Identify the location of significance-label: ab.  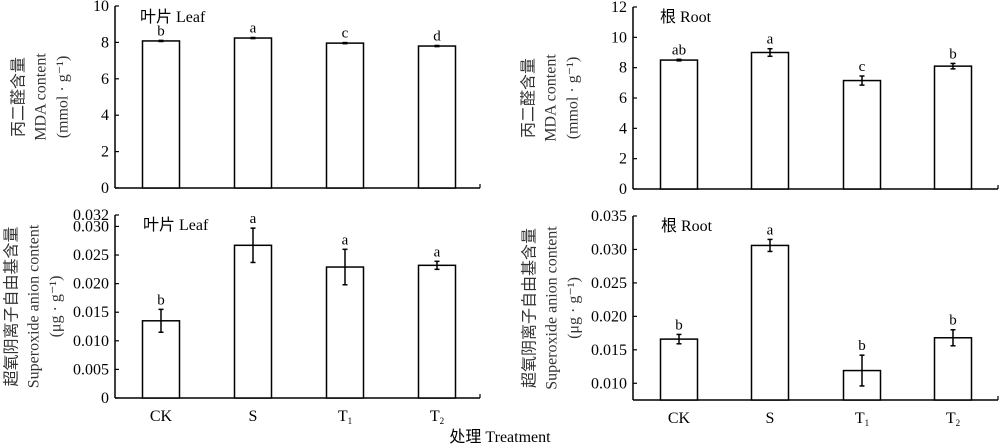
(679, 50).